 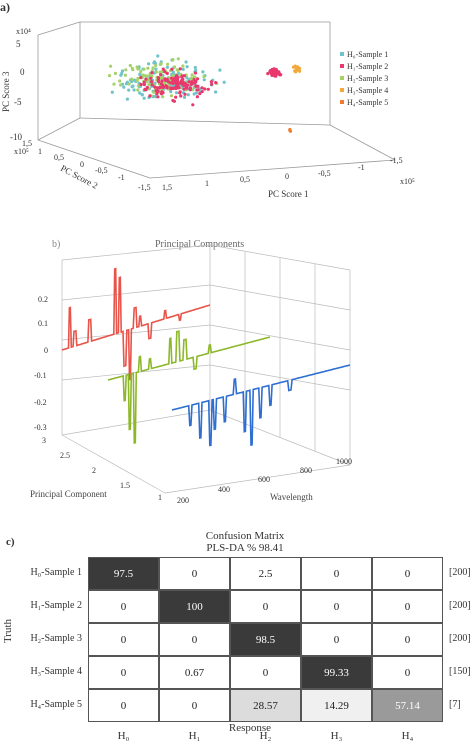 I want to click on z-tick-label: -0.3, so click(x=40, y=427).